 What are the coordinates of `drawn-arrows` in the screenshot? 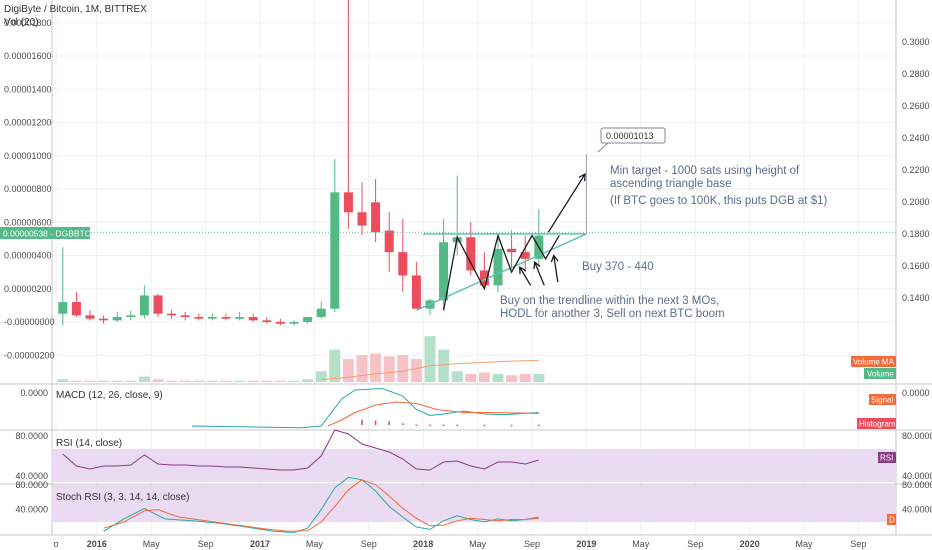 It's located at (552, 229).